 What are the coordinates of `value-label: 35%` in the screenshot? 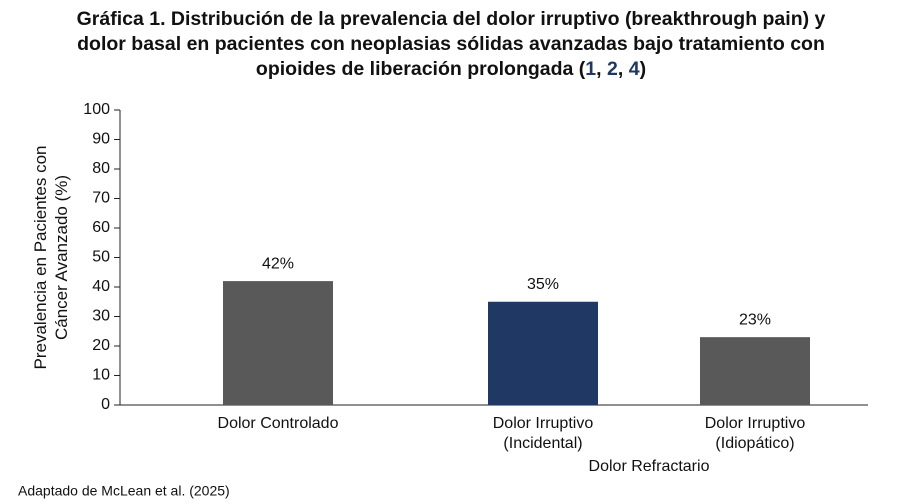 It's located at (543, 284).